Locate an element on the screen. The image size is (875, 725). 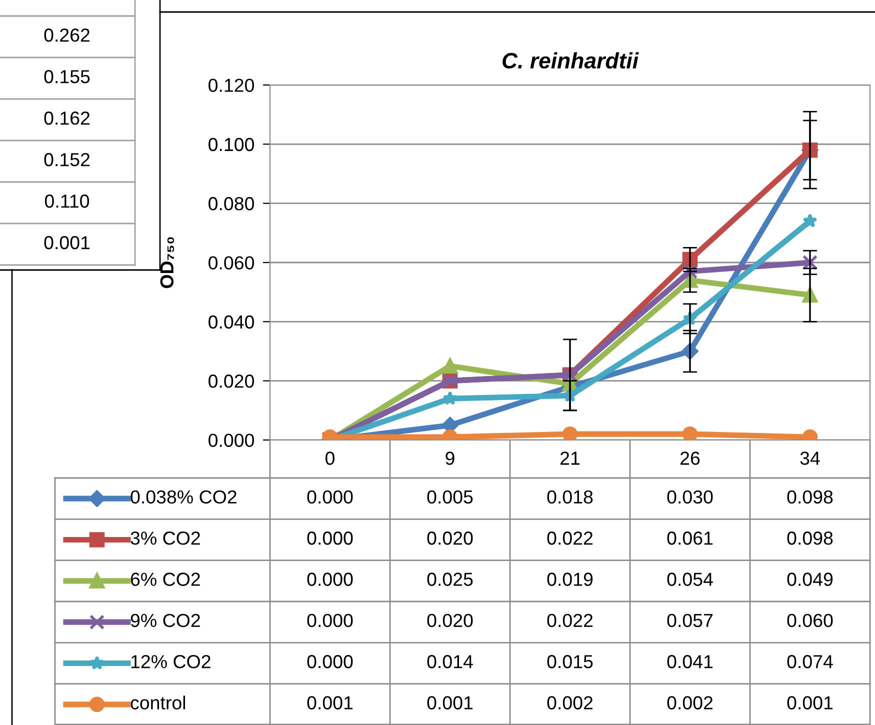
data-label: 0.057 is located at coordinates (690, 621).